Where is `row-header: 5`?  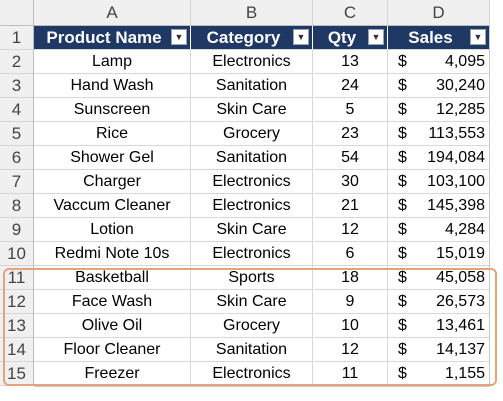 row-header: 5 is located at coordinates (17, 134).